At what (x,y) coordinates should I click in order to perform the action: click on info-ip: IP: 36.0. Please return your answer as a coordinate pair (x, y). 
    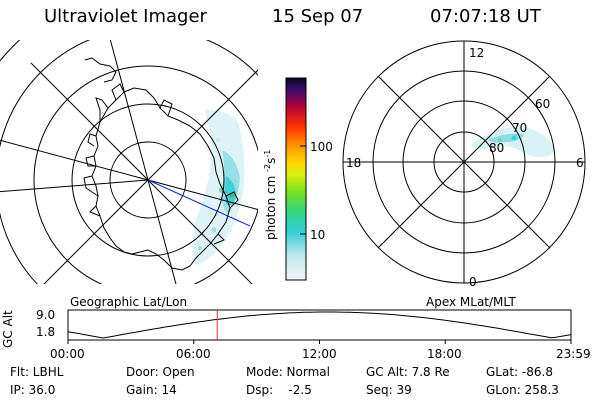
    Looking at the image, I should click on (33, 390).